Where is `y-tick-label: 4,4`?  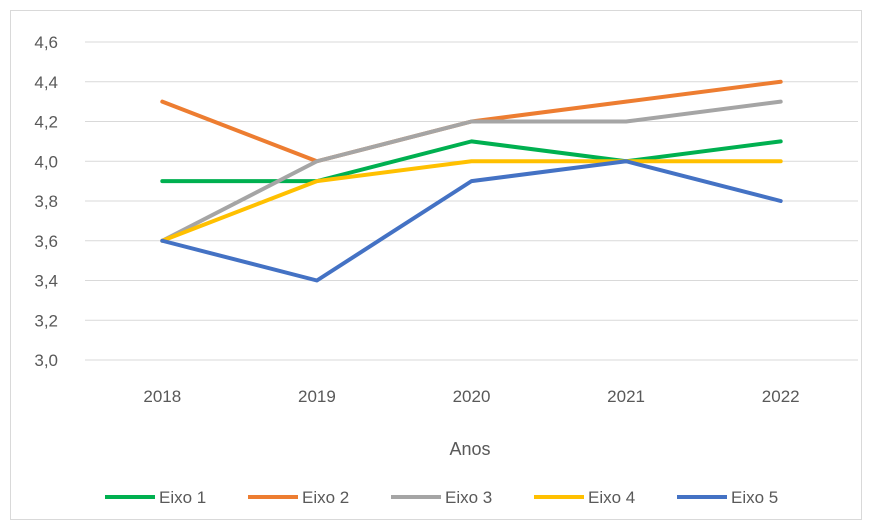 y-tick-label: 4,4 is located at coordinates (46, 82).